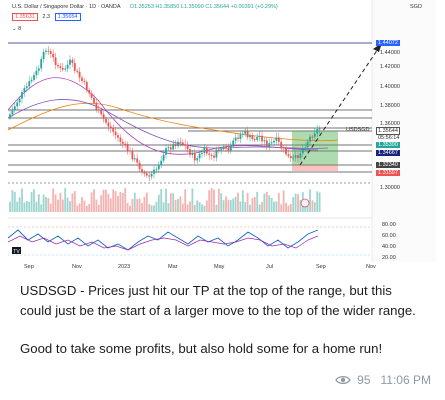 The width and height of the screenshot is (445, 400). Describe the element at coordinates (67, 17) in the screenshot. I see `ask-price: 1.35654` at that location.